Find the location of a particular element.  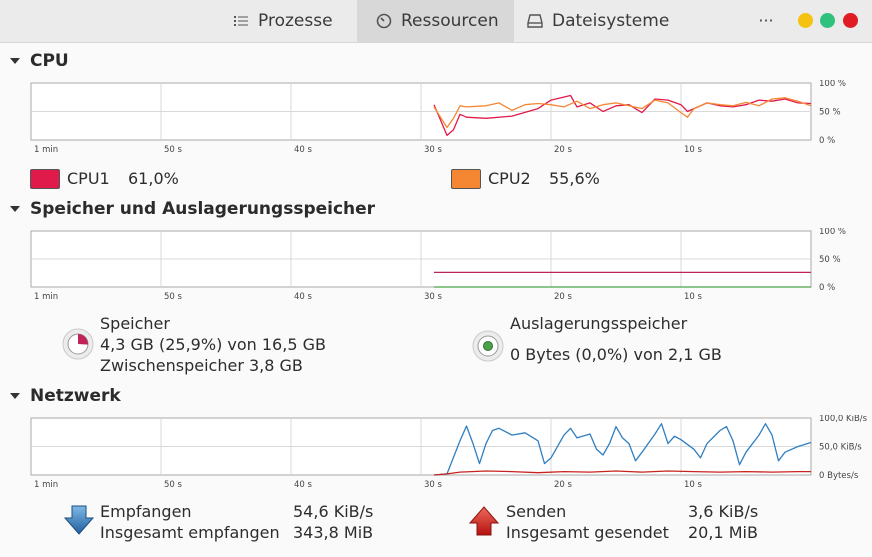

tab-label: Dateisysteme is located at coordinates (611, 21).